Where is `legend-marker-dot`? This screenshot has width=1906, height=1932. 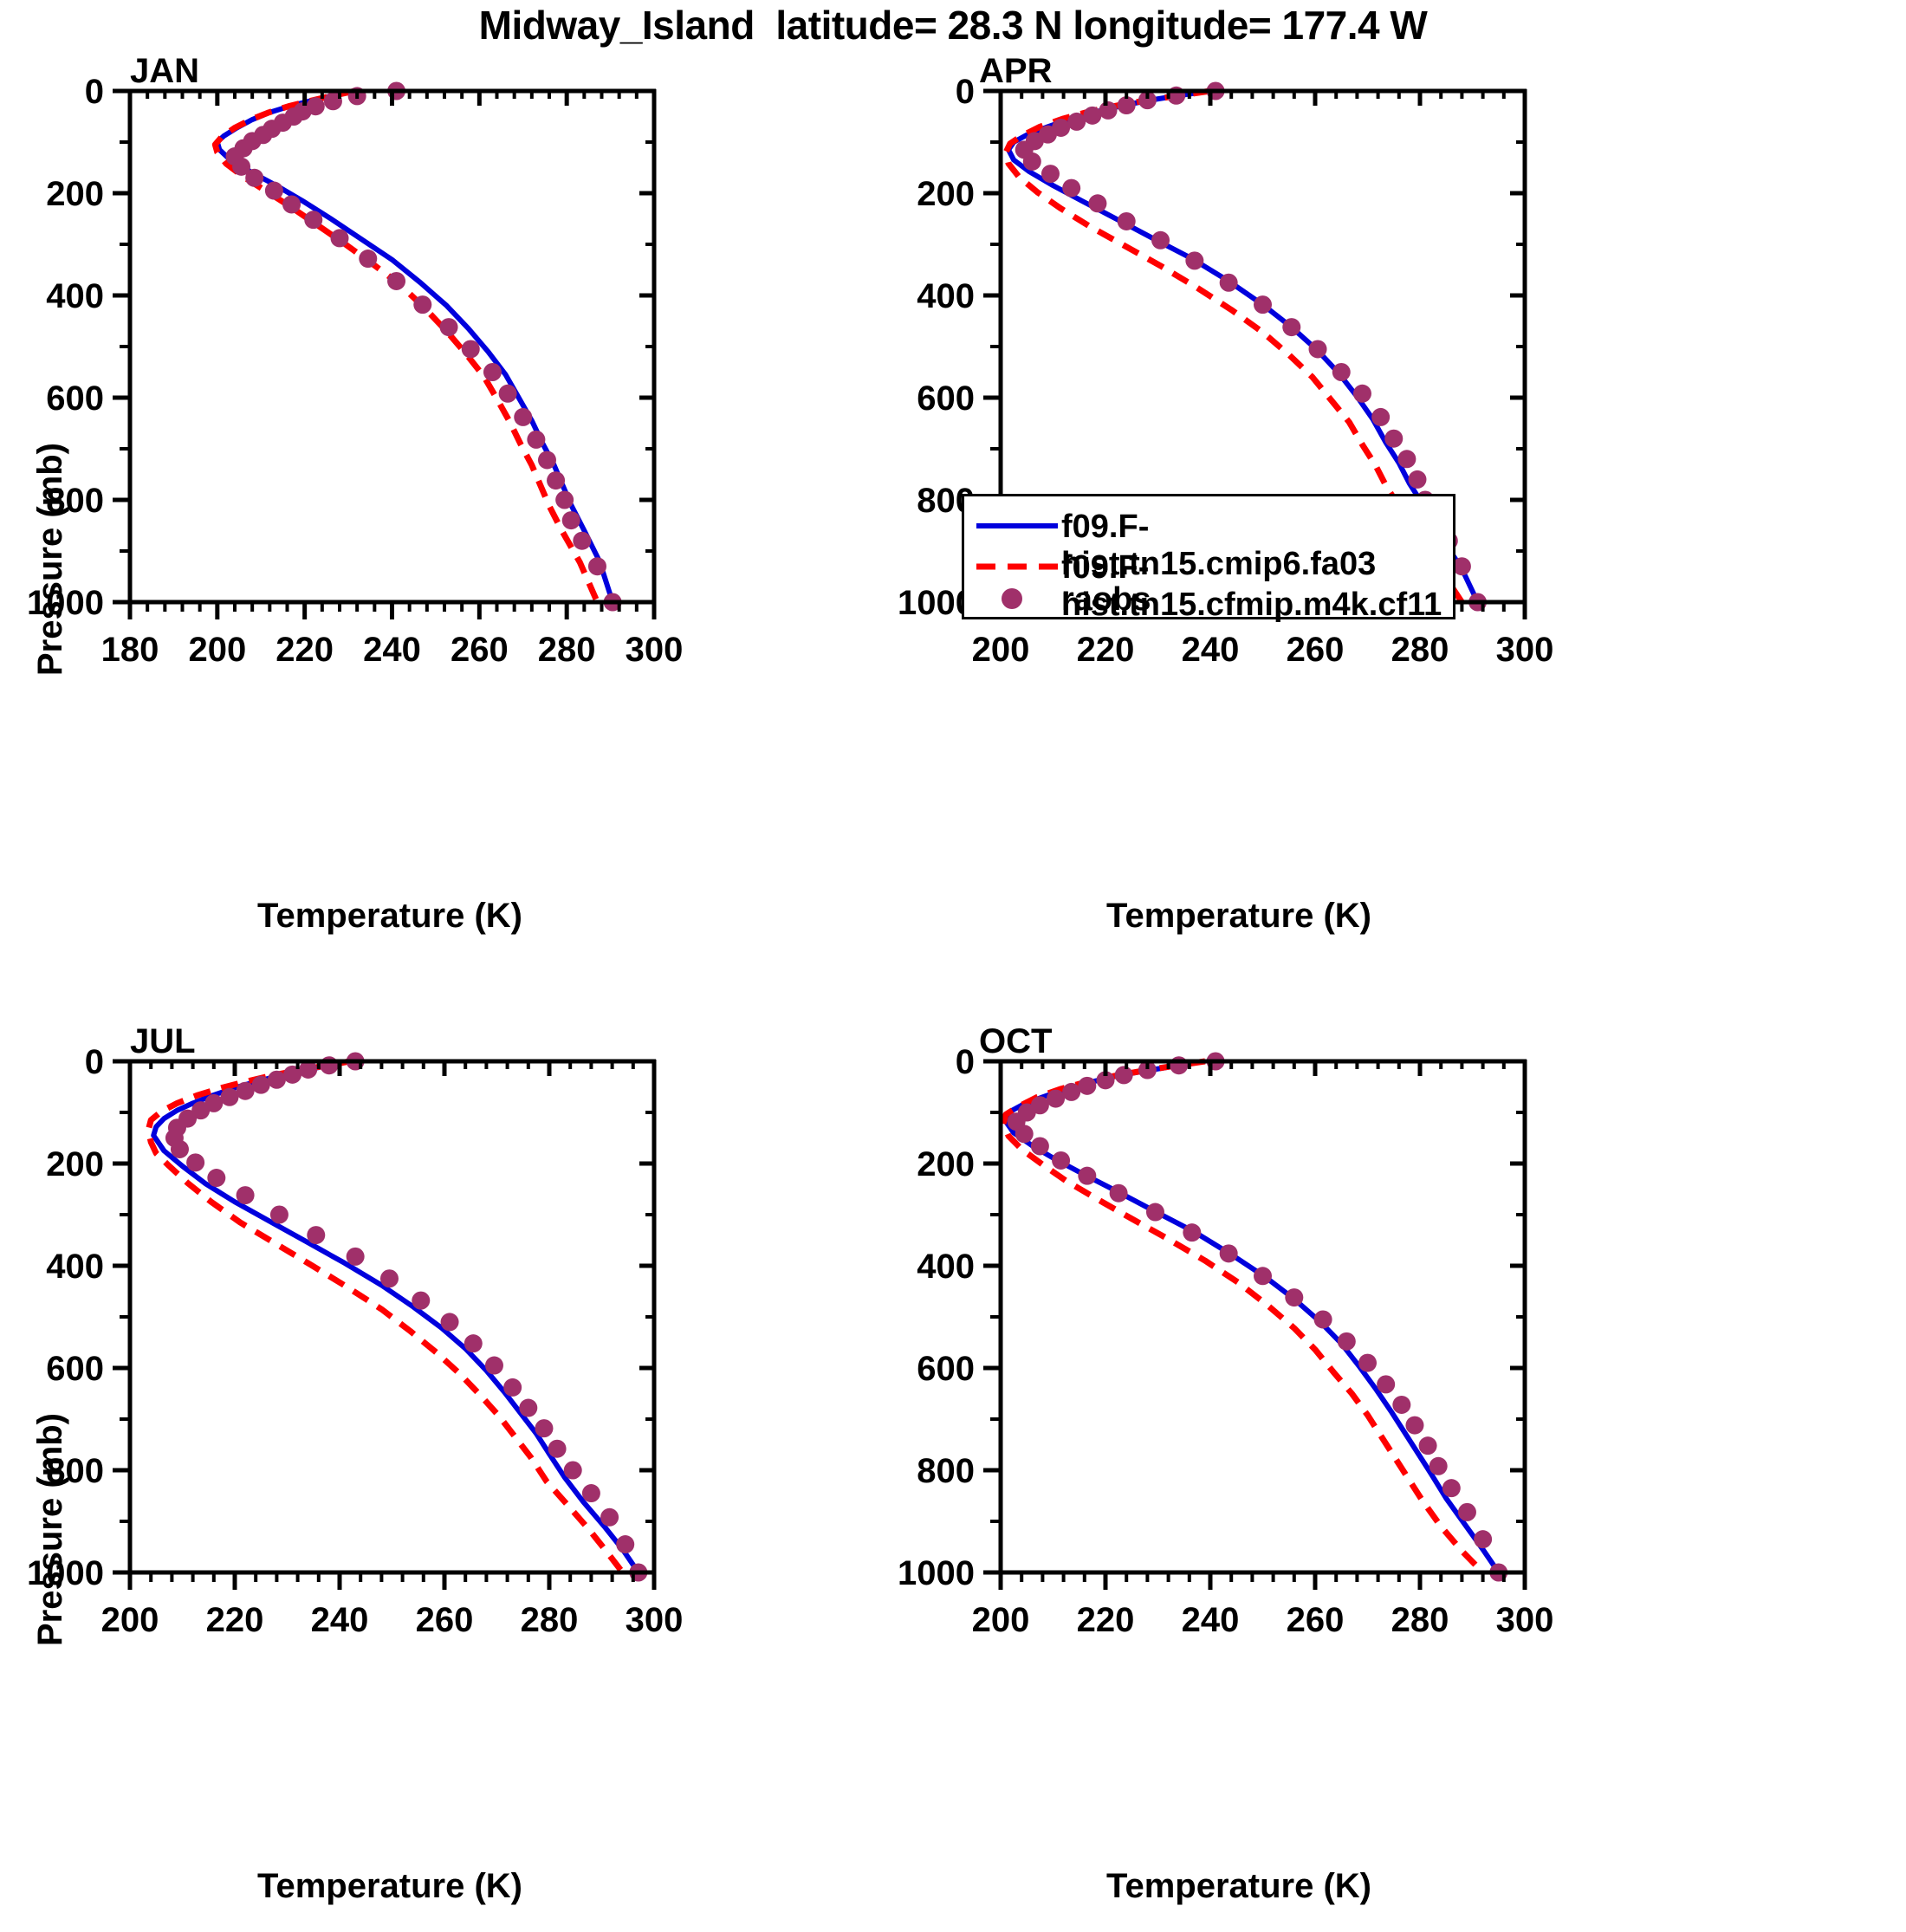
legend-marker-dot is located at coordinates (1012, 598).